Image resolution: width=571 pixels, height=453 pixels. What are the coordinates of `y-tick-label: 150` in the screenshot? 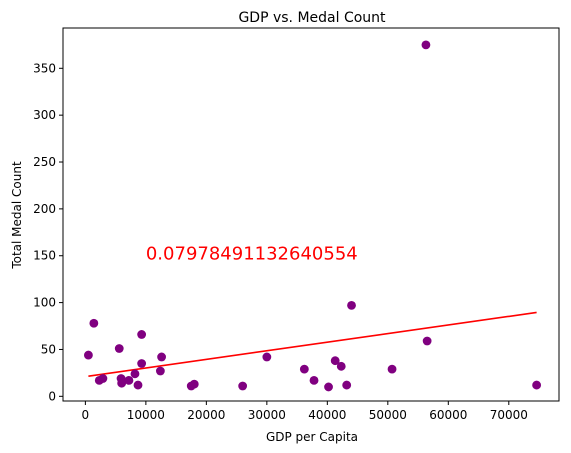 It's located at (44, 256).